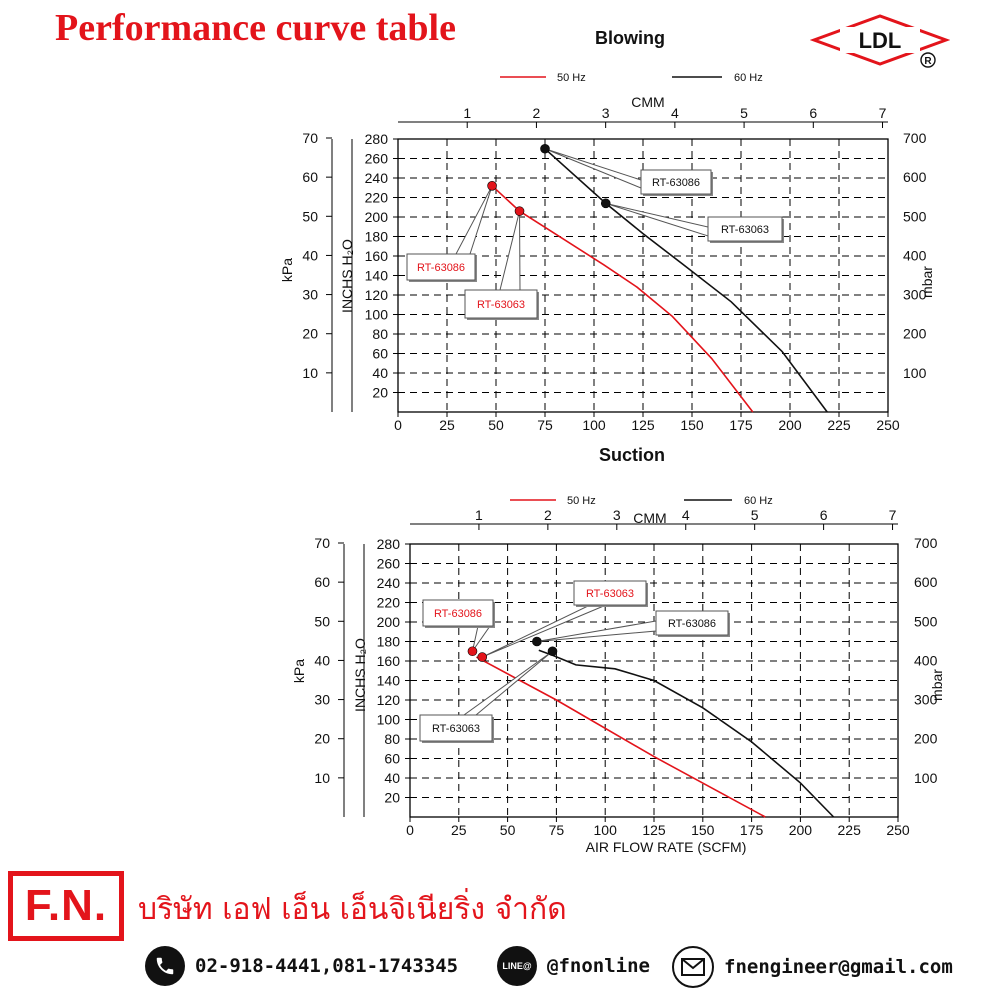 The width and height of the screenshot is (1000, 1000). I want to click on mail-icon, so click(693, 967).